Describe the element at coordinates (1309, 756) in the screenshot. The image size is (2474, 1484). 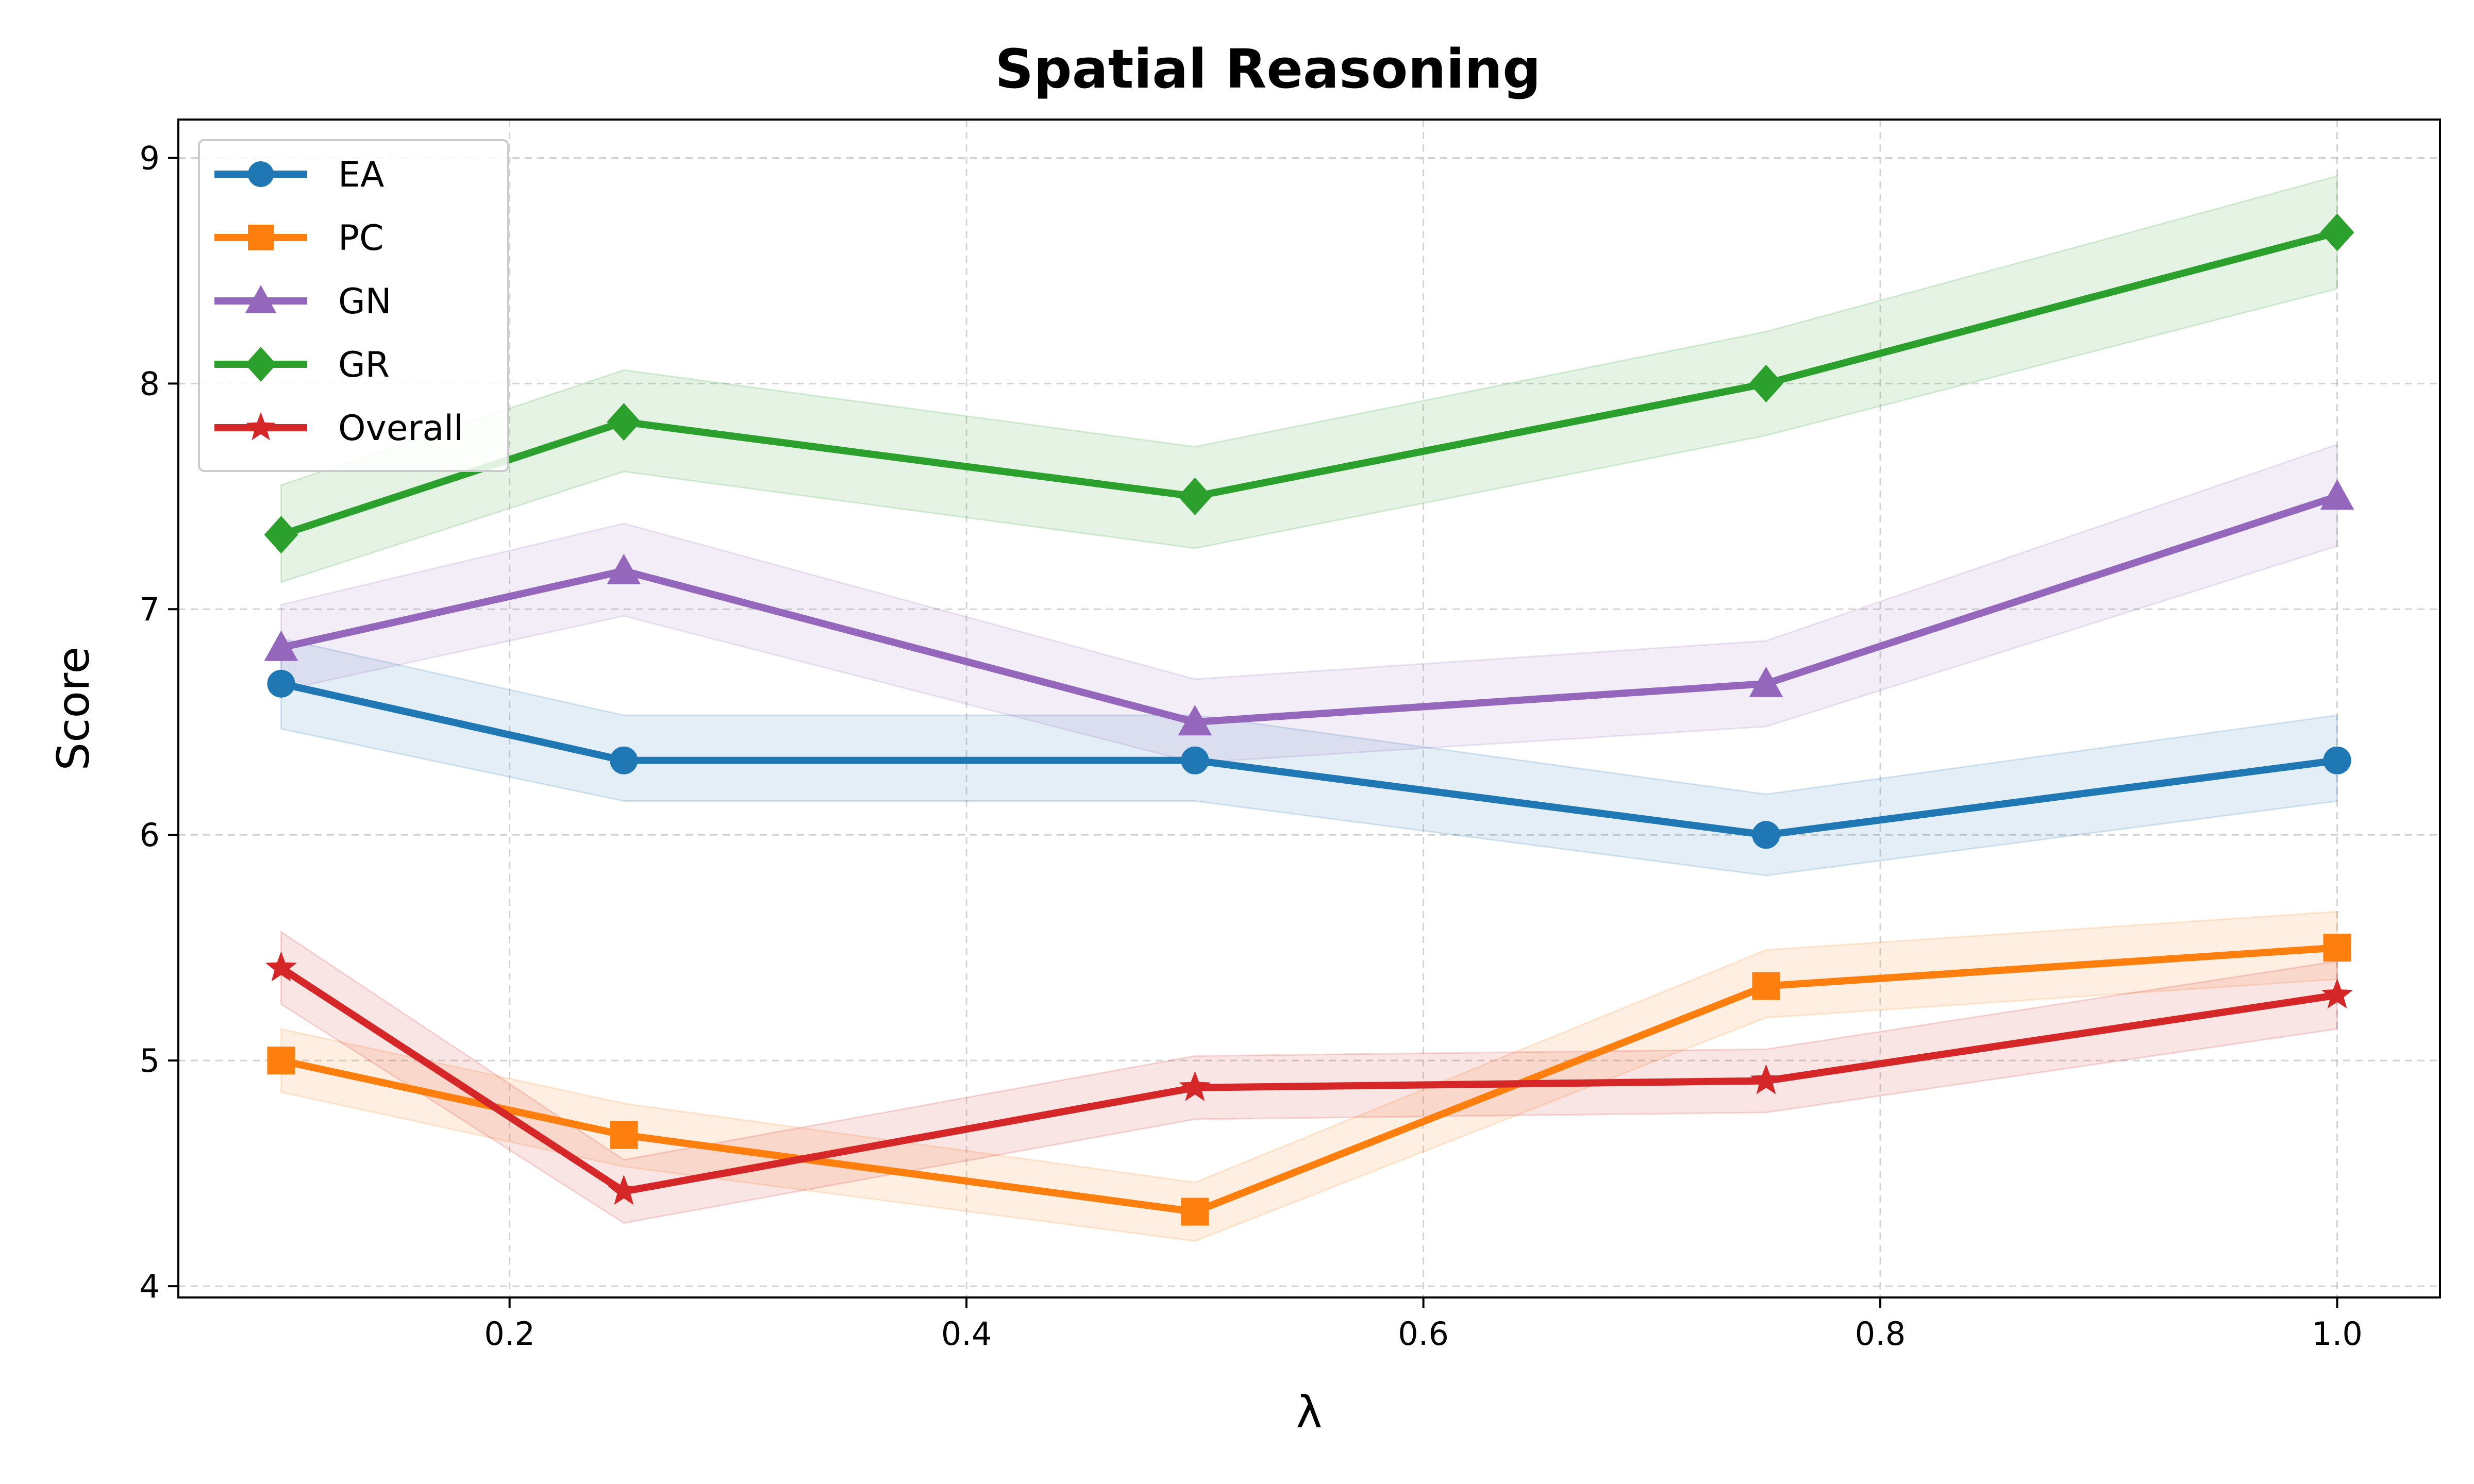
I see `band-ea` at that location.